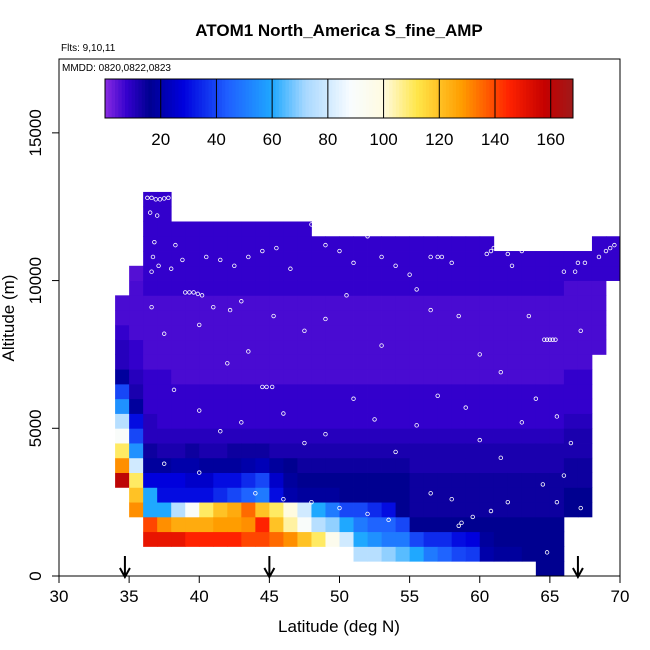  I want to click on colorbar-tick-label: 120, so click(439, 139).